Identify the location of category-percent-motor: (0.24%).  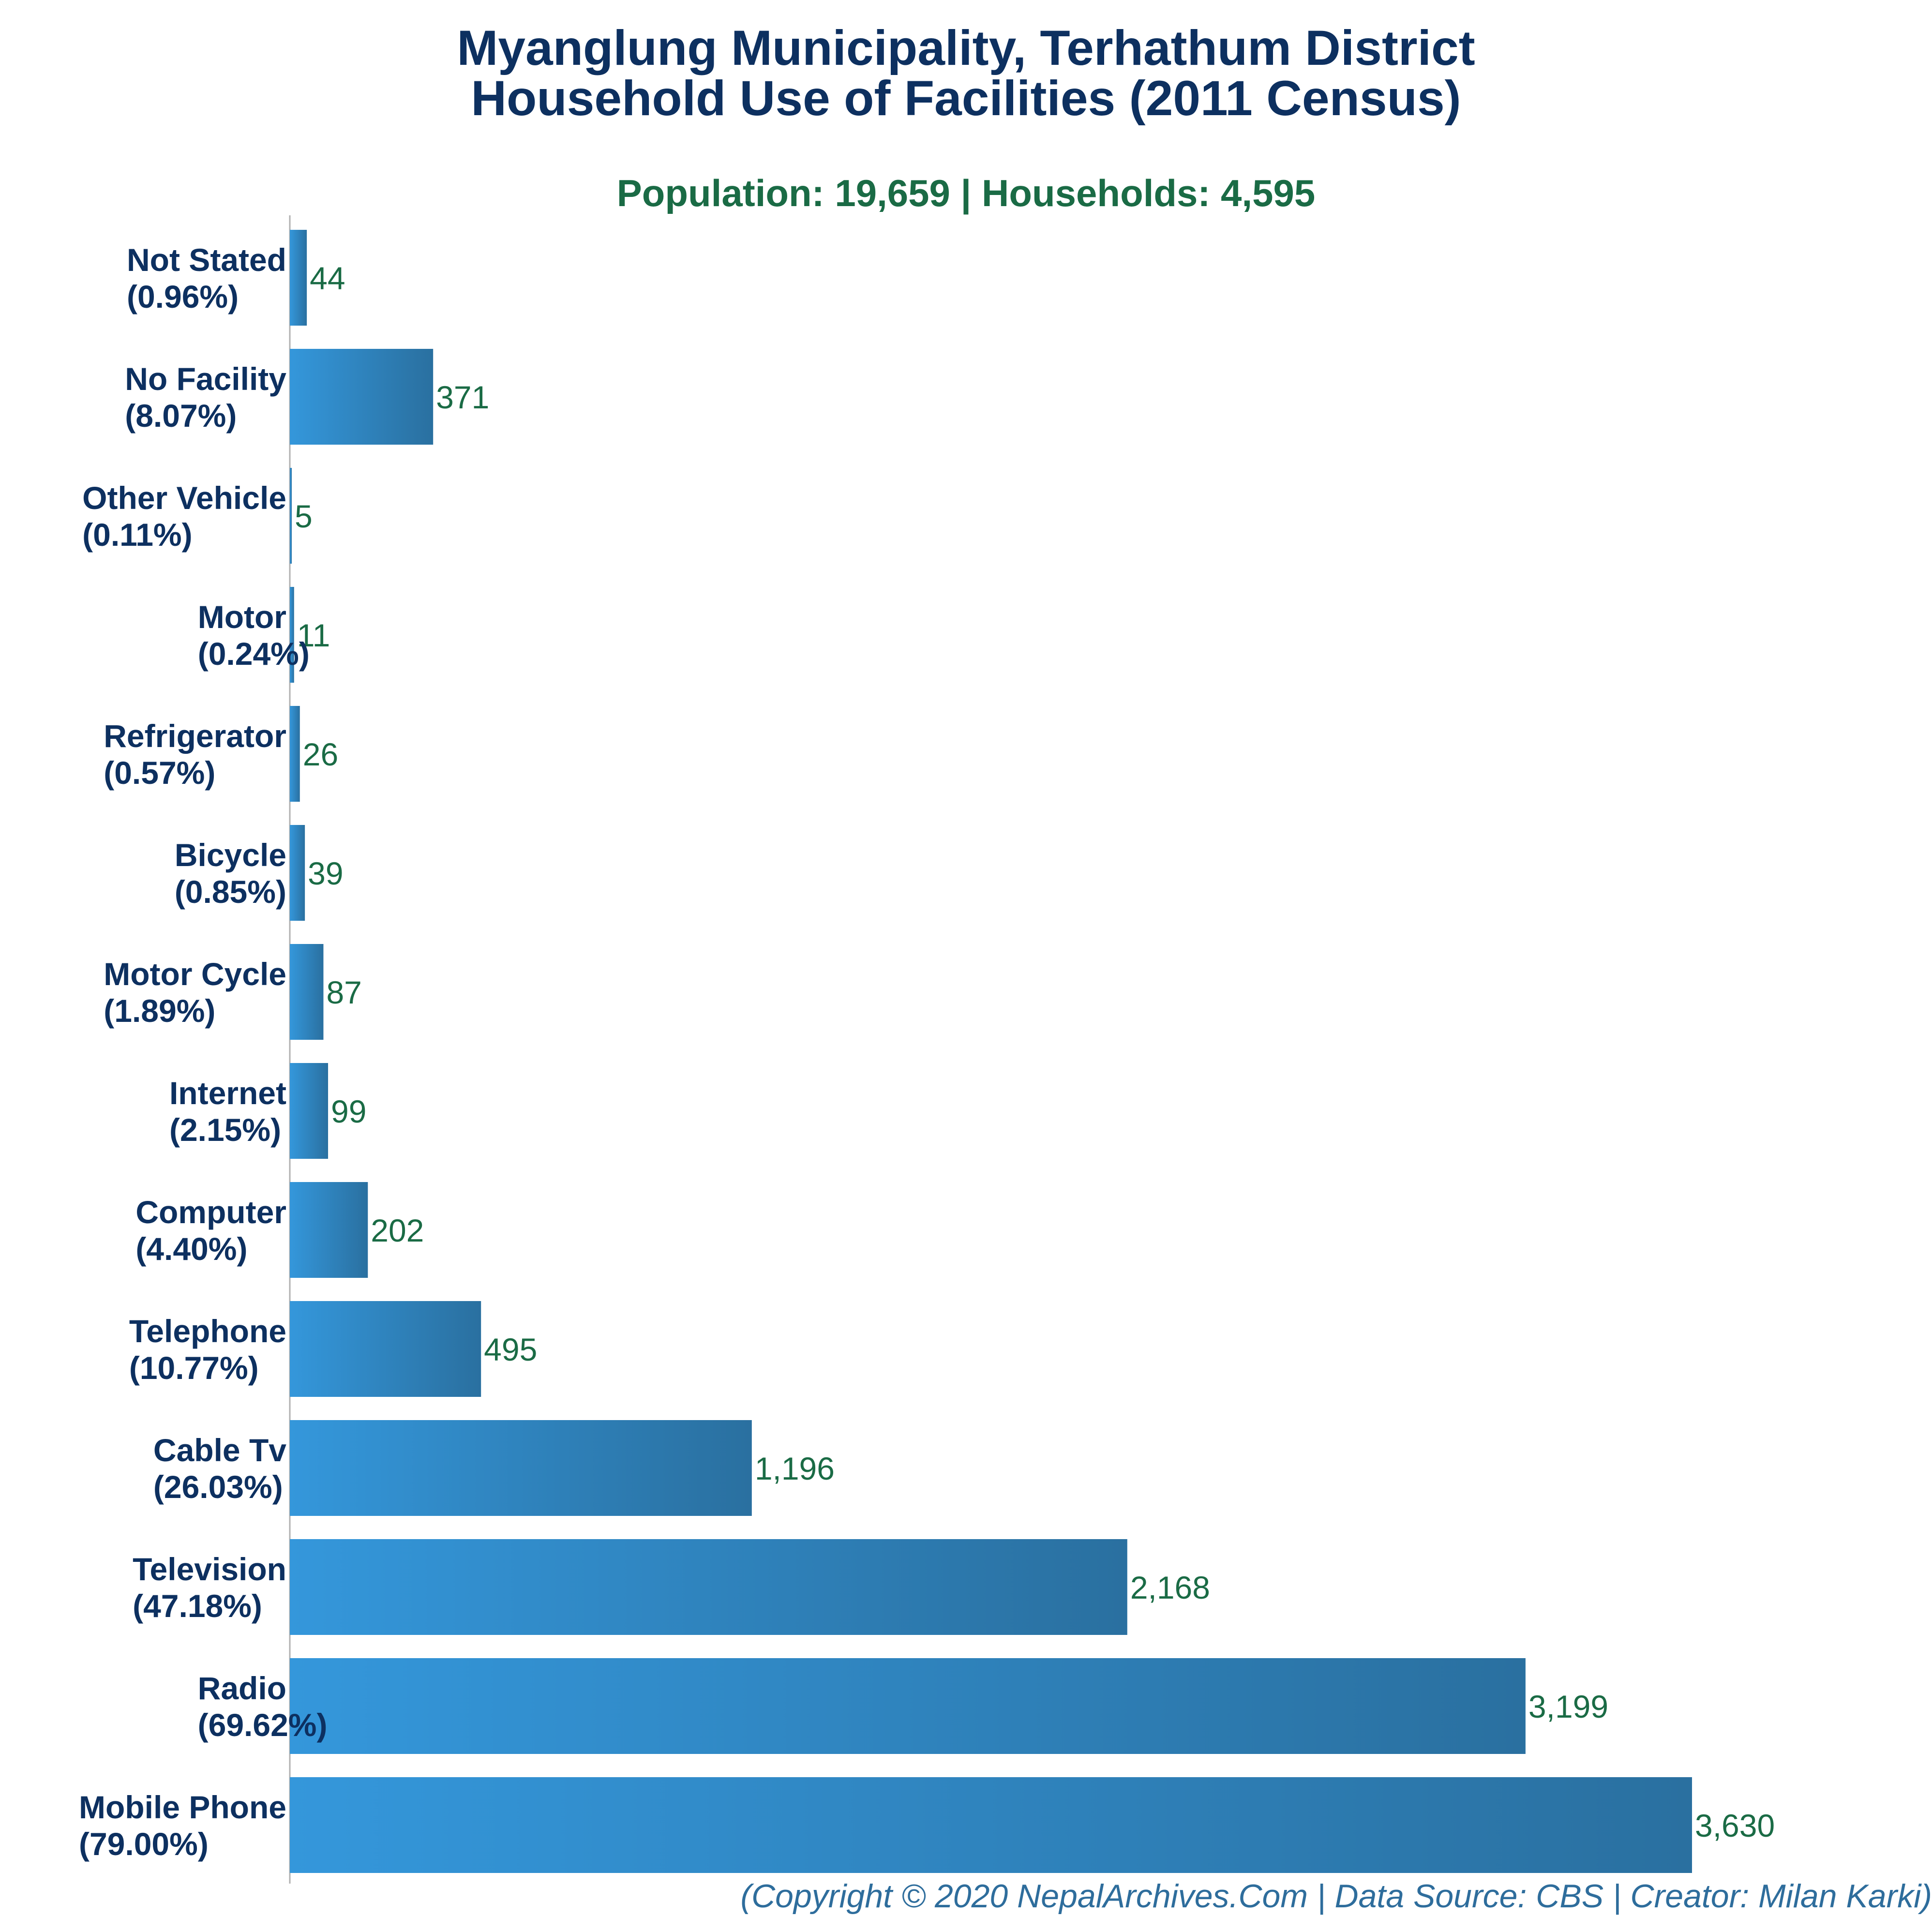
(254, 654).